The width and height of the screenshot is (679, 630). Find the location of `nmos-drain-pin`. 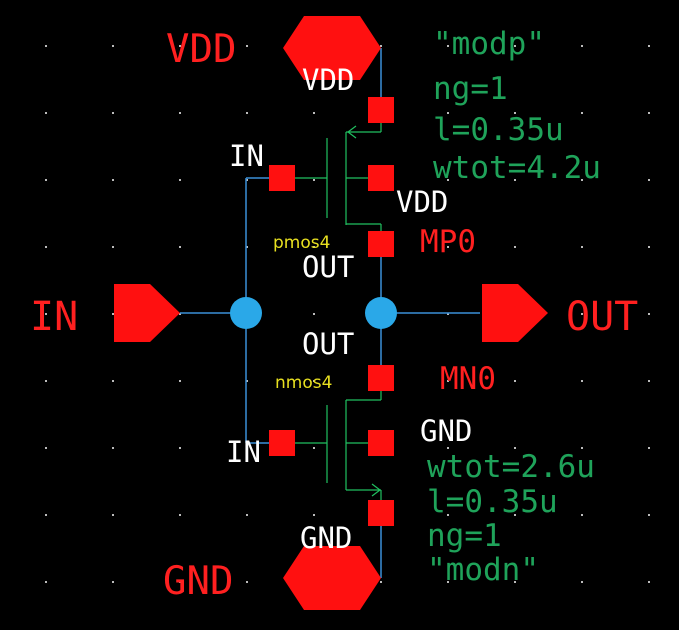

nmos-drain-pin is located at coordinates (381, 378).